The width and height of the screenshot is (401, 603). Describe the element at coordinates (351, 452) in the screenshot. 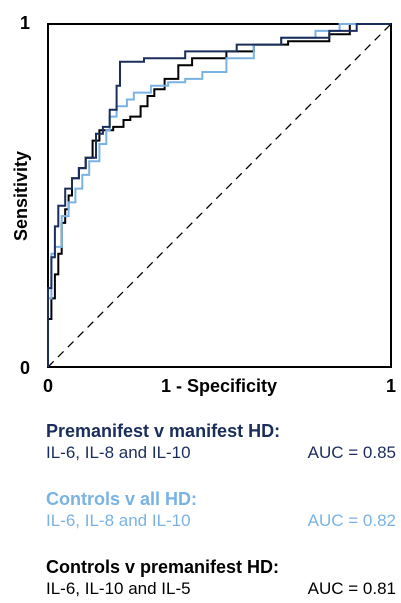

I see `legend-auc: AUC = 0.85` at that location.